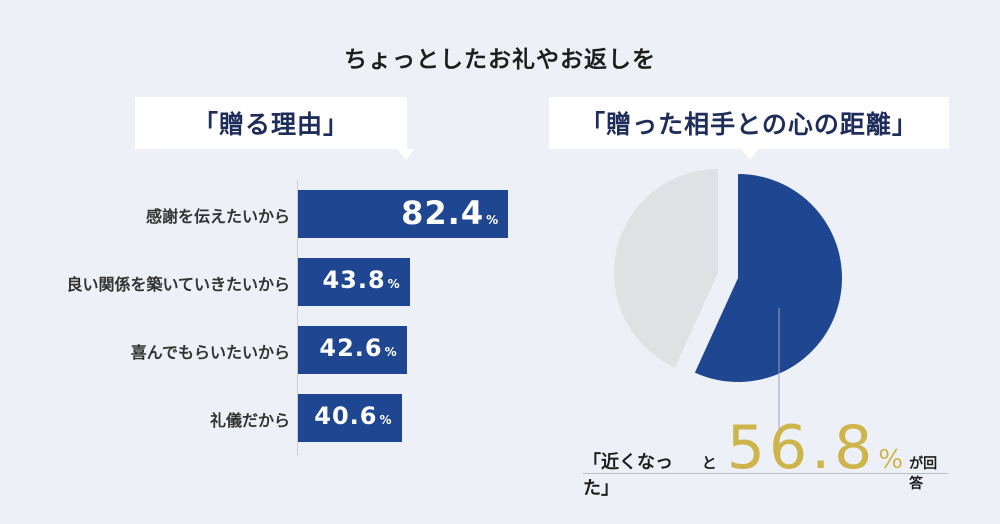 This screenshot has height=524, width=1000. Describe the element at coordinates (749, 128) in the screenshot. I see `distance-heading: 「贈った相手との心の距離」` at that location.